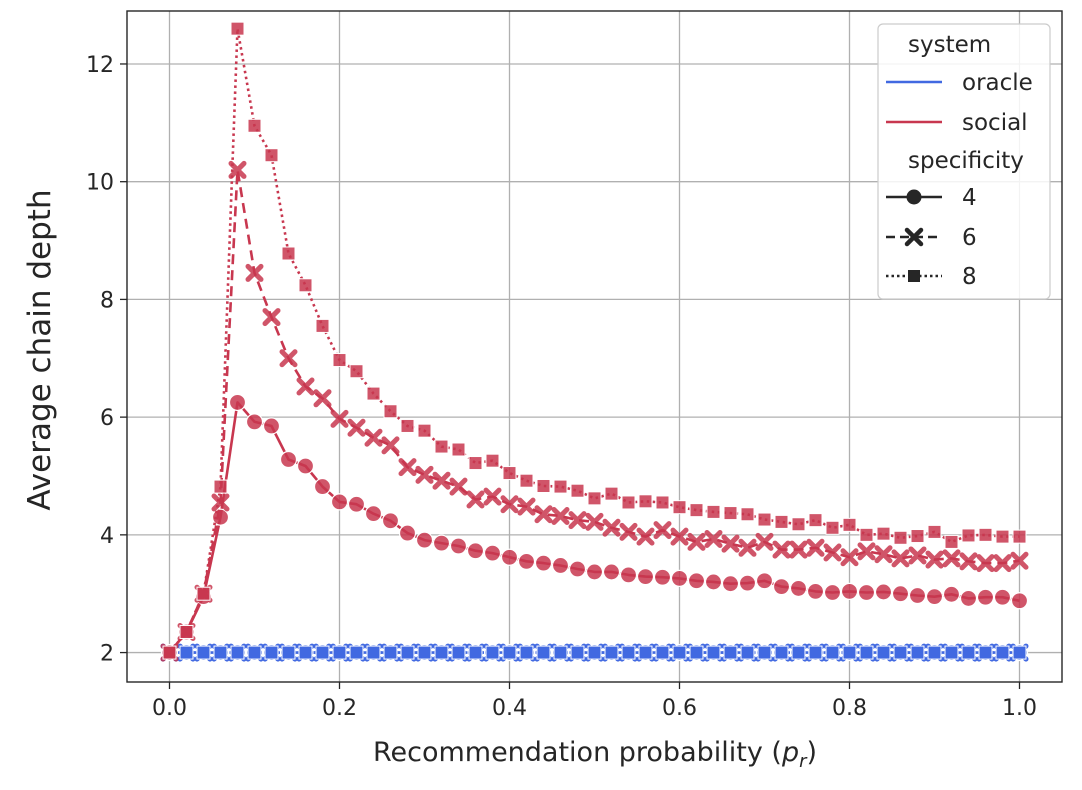 This screenshot has height=790, width=1082. What do you see at coordinates (339, 708) in the screenshot?
I see `x-tick-label: 0.2` at bounding box center [339, 708].